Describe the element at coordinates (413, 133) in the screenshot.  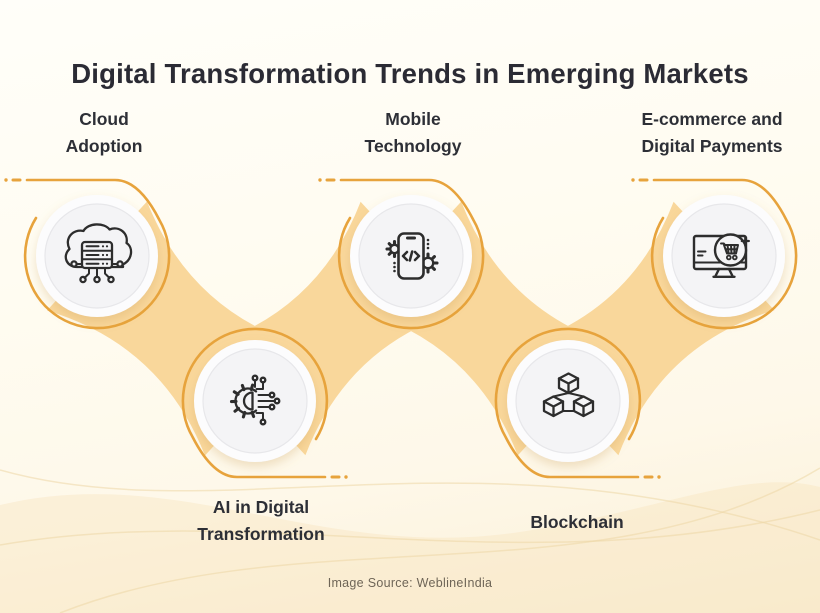
I see `node-label-mobile-technology: Mobile Technology` at that location.